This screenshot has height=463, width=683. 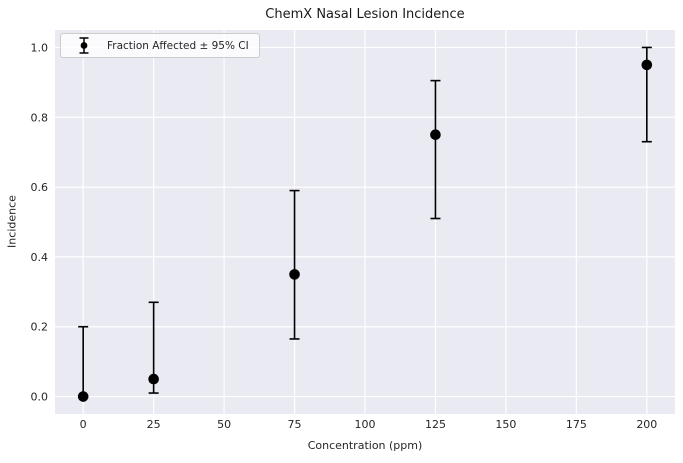 I want to click on x-tick-label: 175, so click(x=576, y=424).